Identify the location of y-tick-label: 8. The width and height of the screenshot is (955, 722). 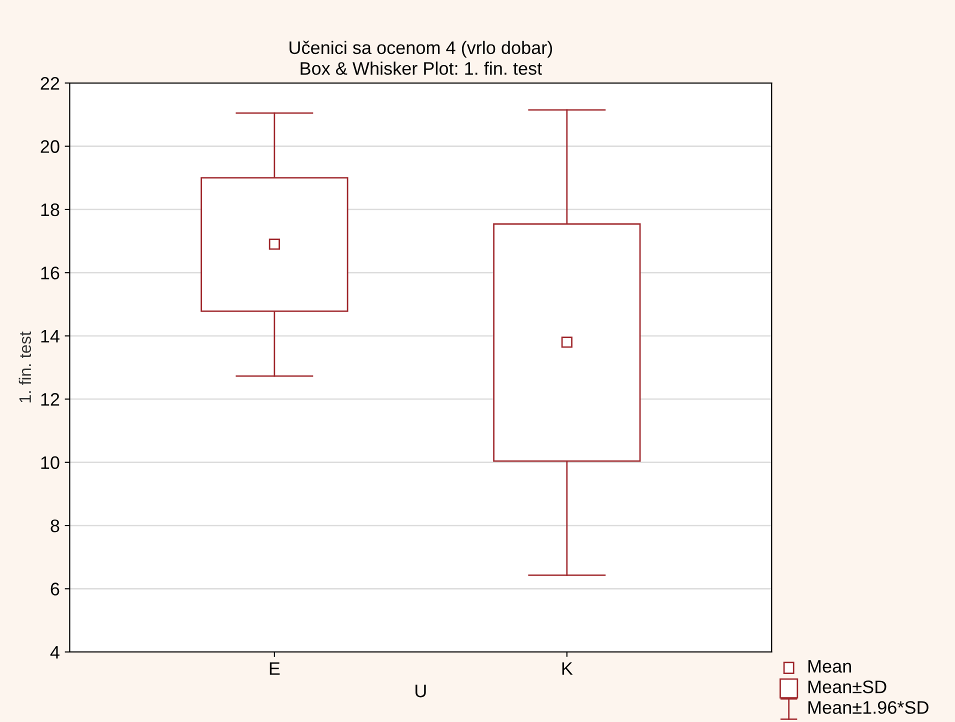
(55, 525).